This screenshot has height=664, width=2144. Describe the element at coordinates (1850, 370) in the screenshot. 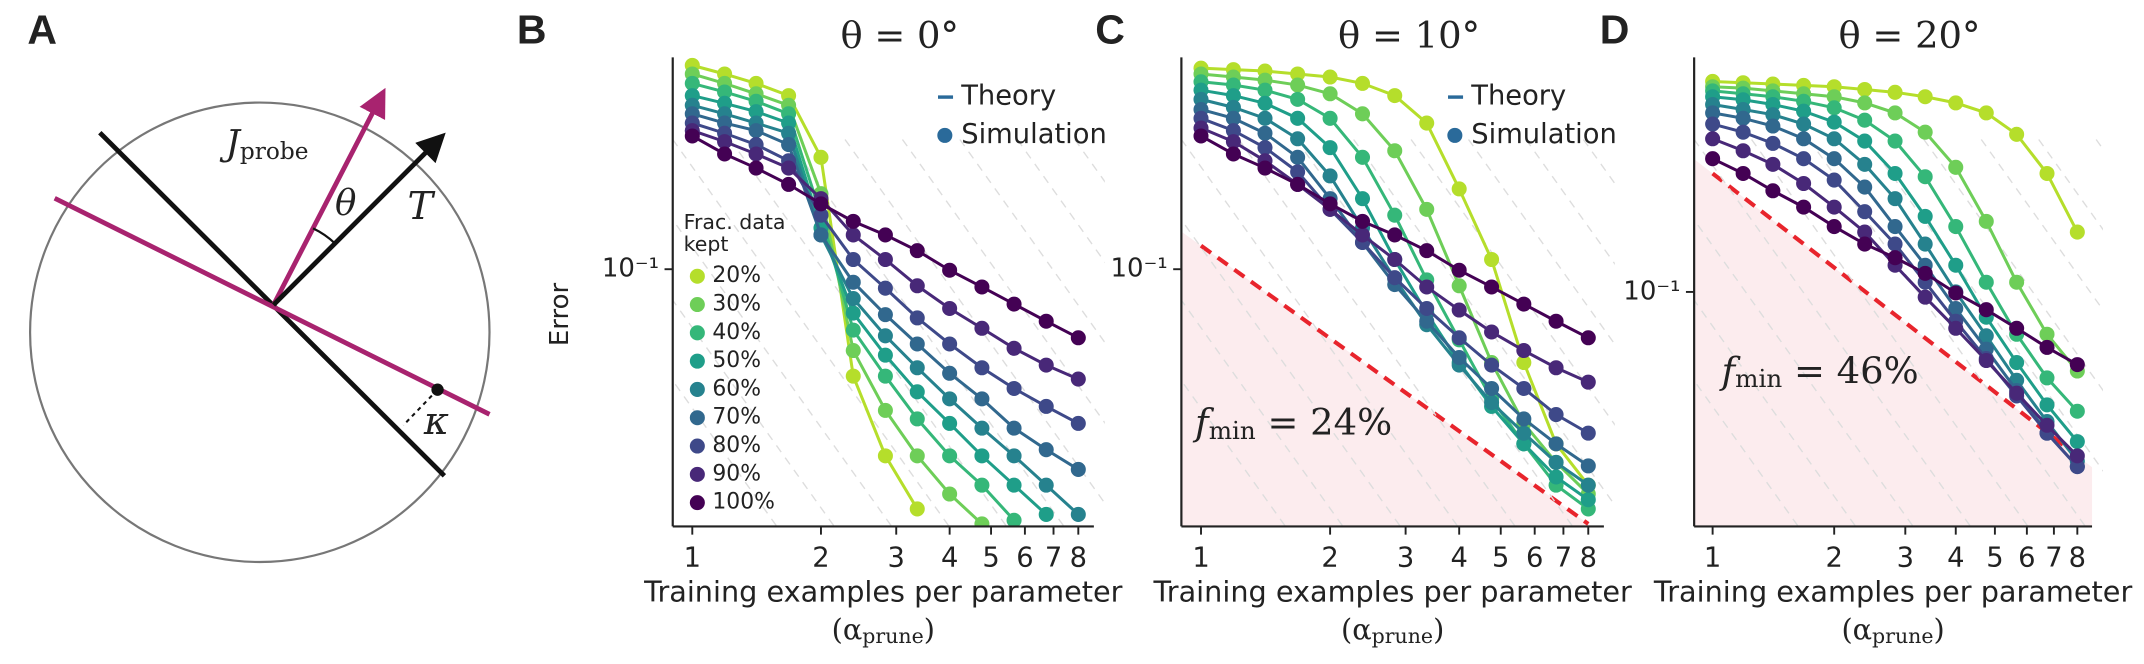

I see `fmin-value: = 46%` at that location.